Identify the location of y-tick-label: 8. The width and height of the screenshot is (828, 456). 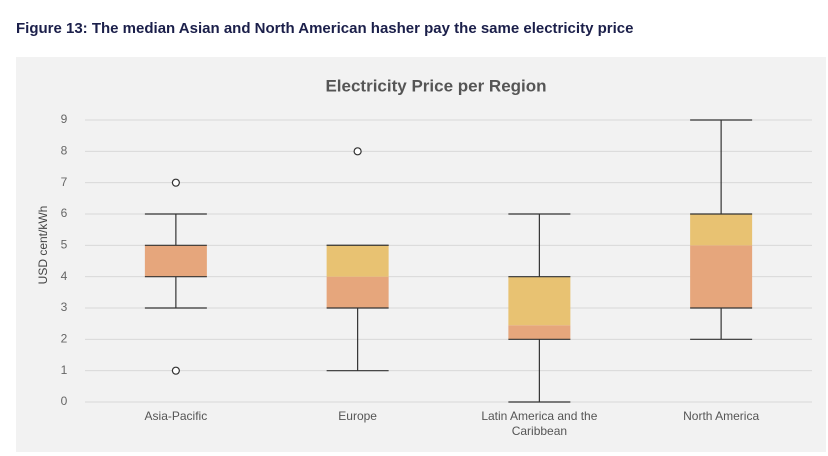
(64, 151).